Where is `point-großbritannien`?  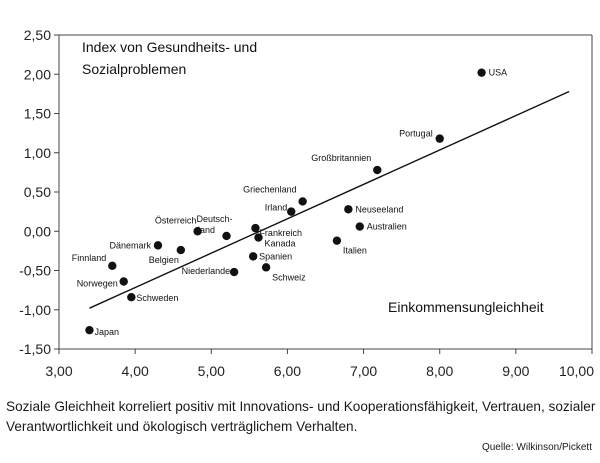
point-großbritannien is located at coordinates (377, 170).